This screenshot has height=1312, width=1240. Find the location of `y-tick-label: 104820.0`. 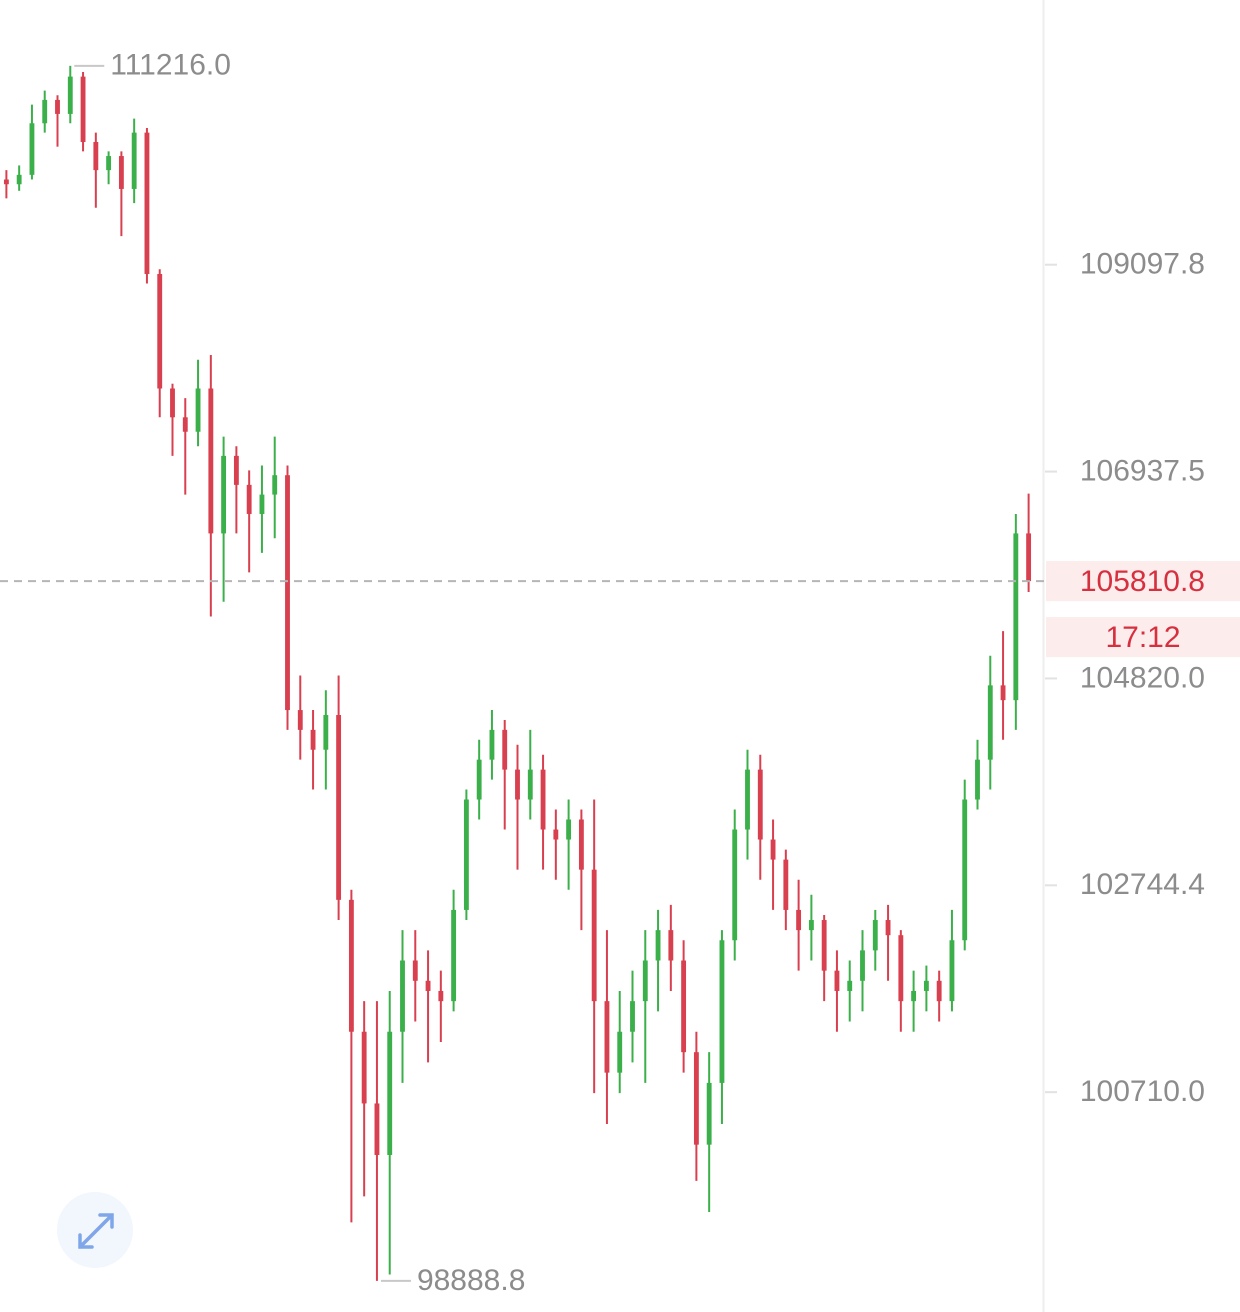

y-tick-label: 104820.0 is located at coordinates (1142, 677).